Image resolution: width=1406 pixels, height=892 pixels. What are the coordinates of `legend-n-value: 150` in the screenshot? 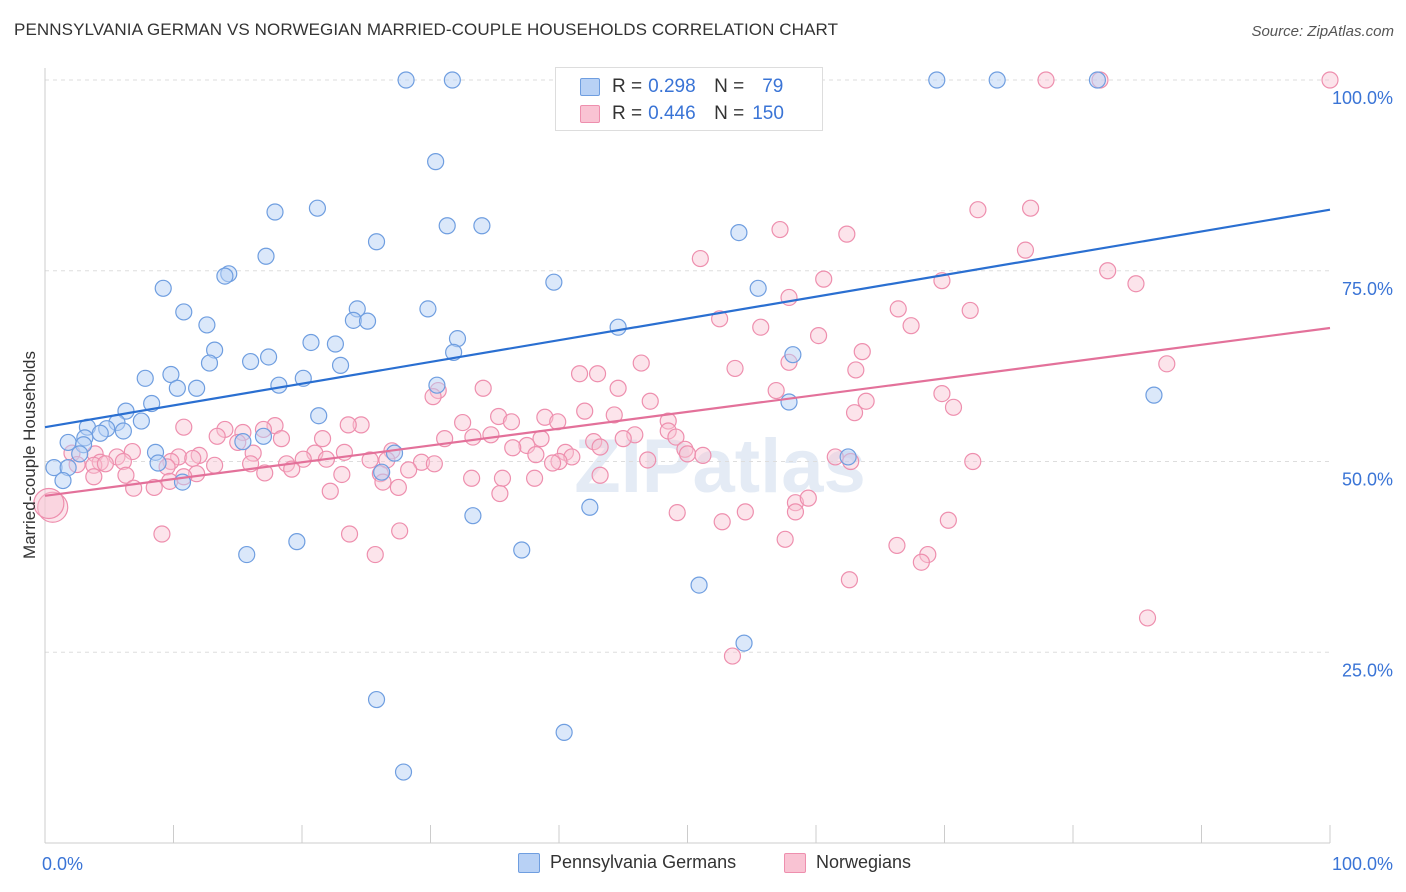 It's located at (768, 113).